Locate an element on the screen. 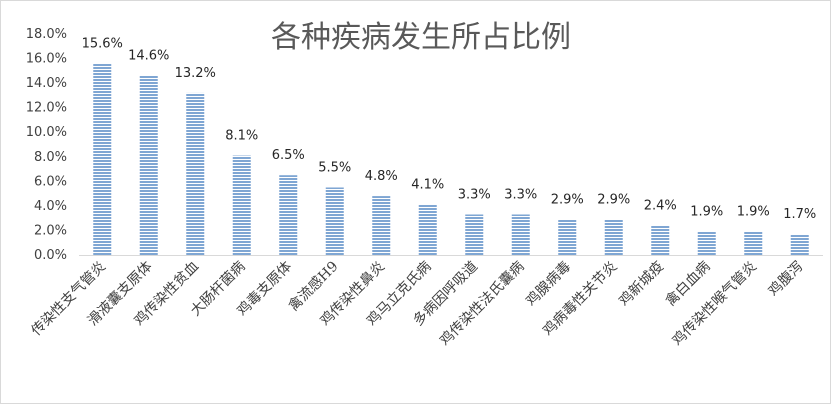 This screenshot has height=404, width=831. x-tick-label: 鸡传染性喉气管炎 is located at coordinates (714, 303).